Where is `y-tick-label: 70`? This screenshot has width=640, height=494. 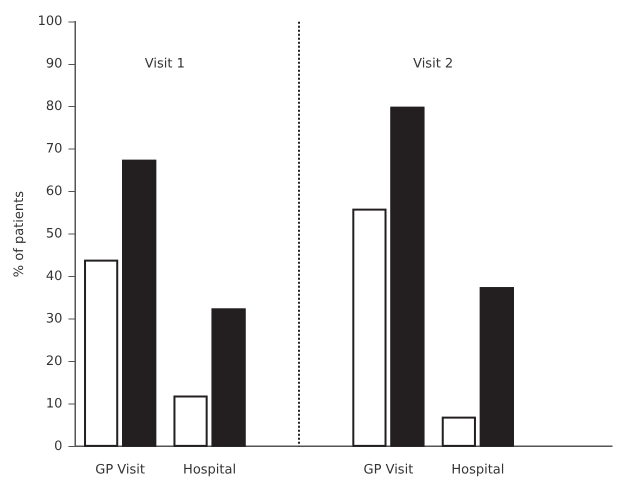 y-tick-label: 70 is located at coordinates (54, 149).